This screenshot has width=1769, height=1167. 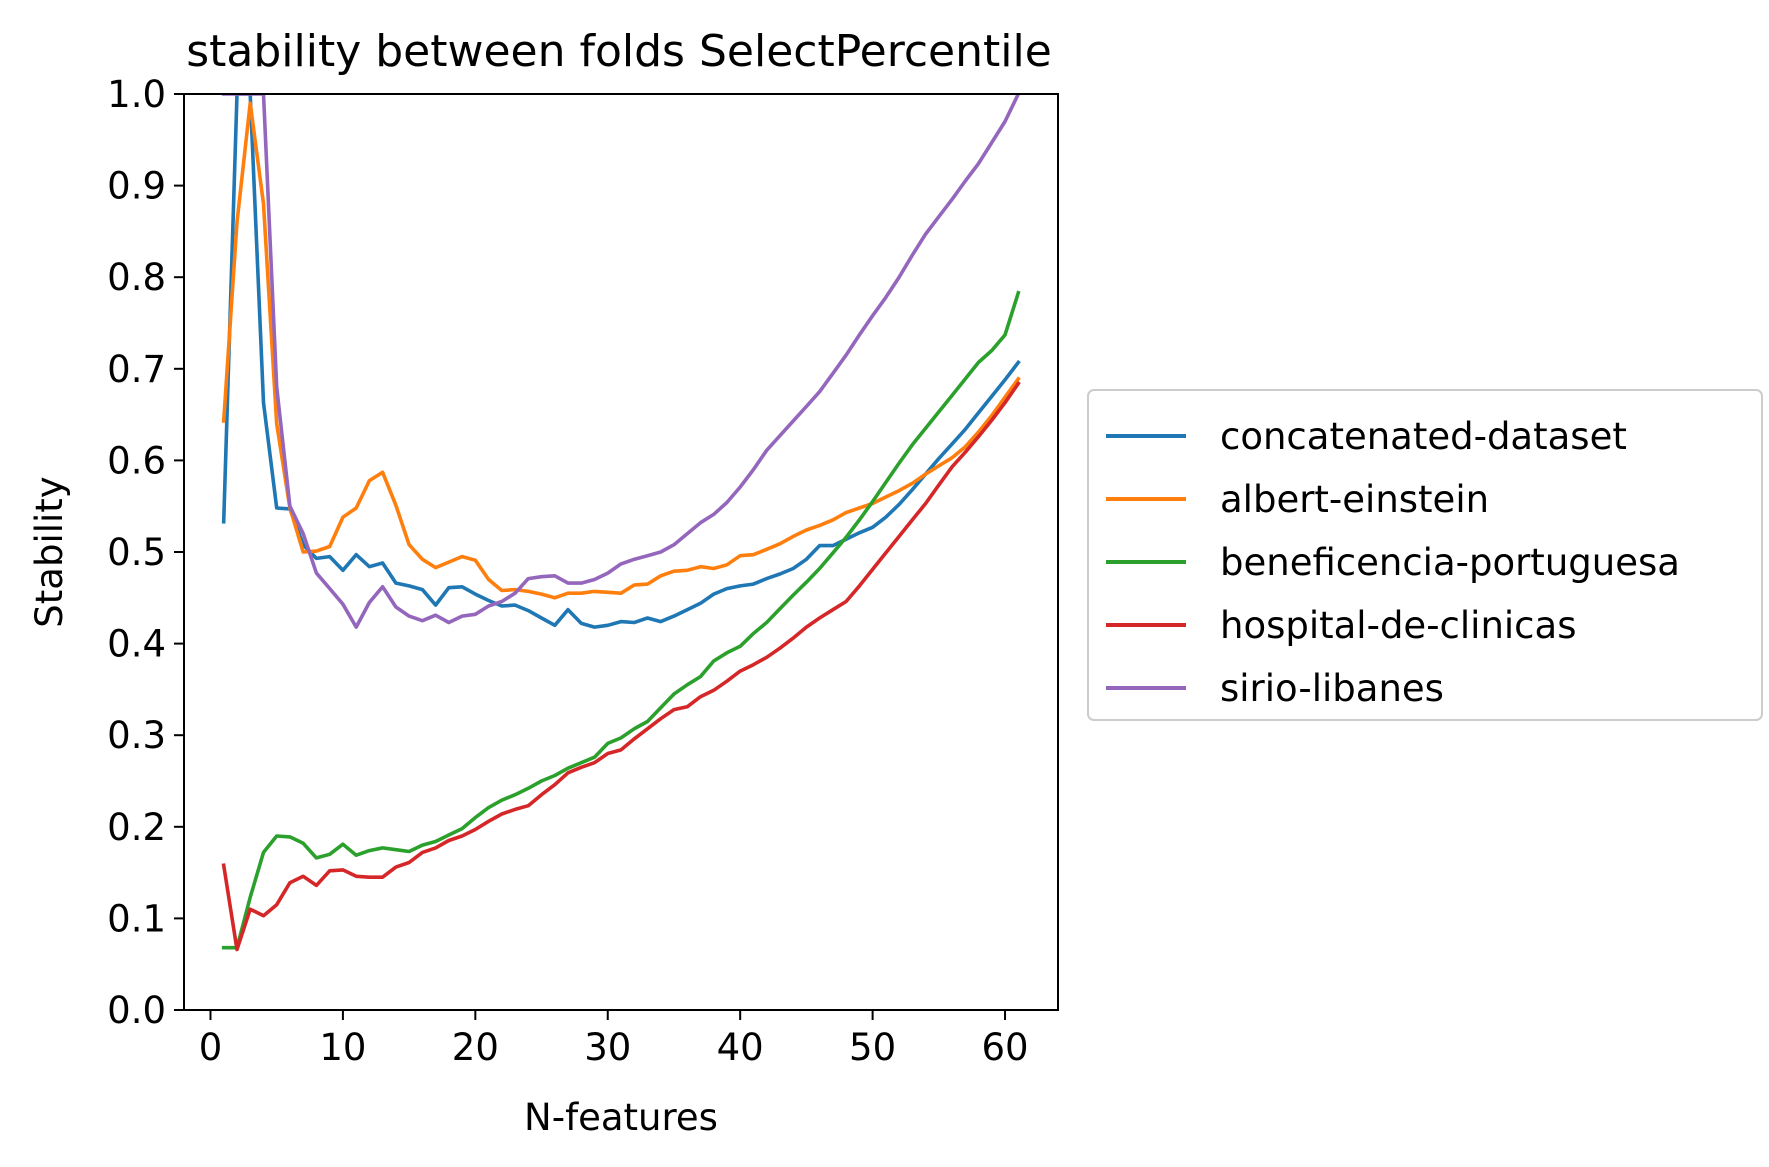 What do you see at coordinates (342, 1047) in the screenshot?
I see `x-tick-label: 10` at bounding box center [342, 1047].